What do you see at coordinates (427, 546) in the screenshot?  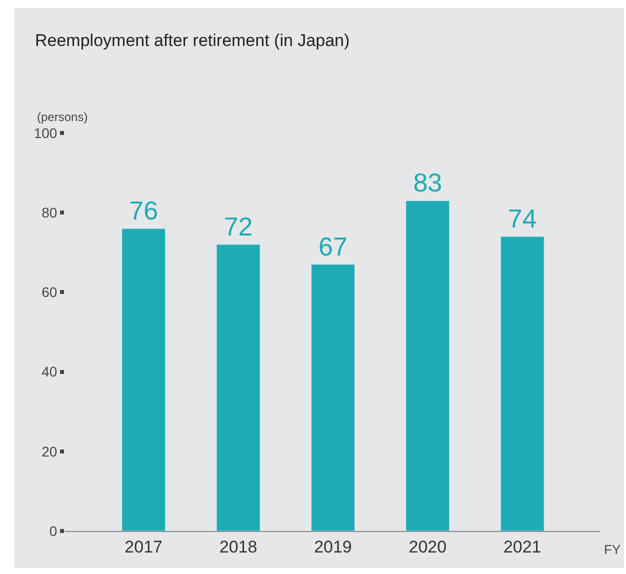 I see `x-tick-label: 2020` at bounding box center [427, 546].